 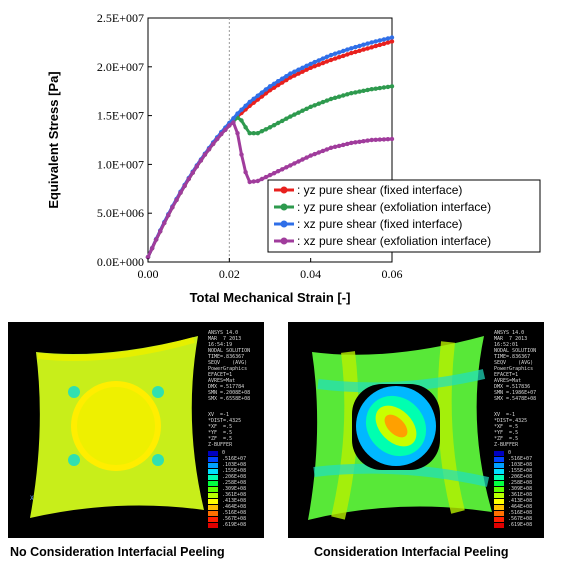 What do you see at coordinates (117, 552) in the screenshot?
I see `caption-left: No Consideration Interfacial Peeling` at bounding box center [117, 552].